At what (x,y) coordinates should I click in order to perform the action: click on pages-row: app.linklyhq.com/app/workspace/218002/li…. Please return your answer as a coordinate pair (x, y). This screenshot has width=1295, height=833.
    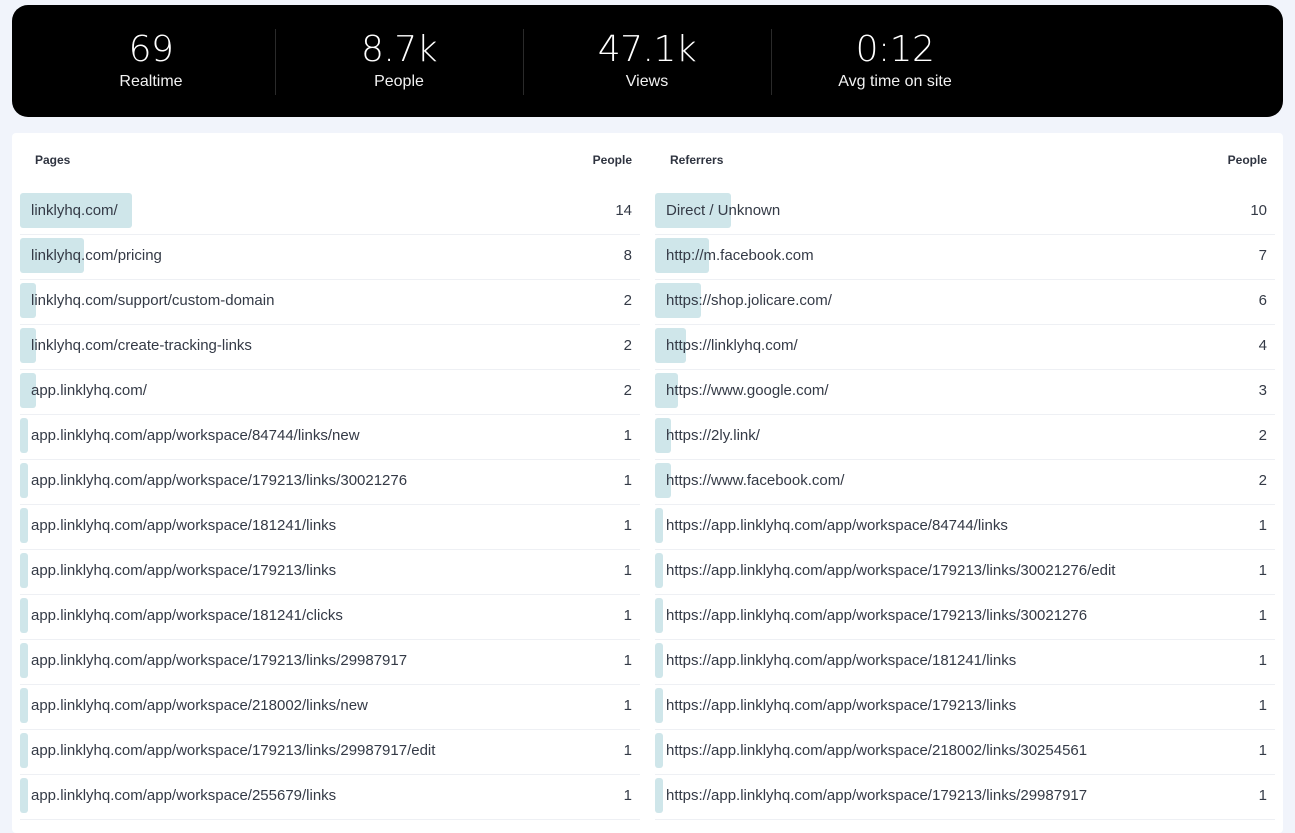
    Looking at the image, I should click on (330, 707).